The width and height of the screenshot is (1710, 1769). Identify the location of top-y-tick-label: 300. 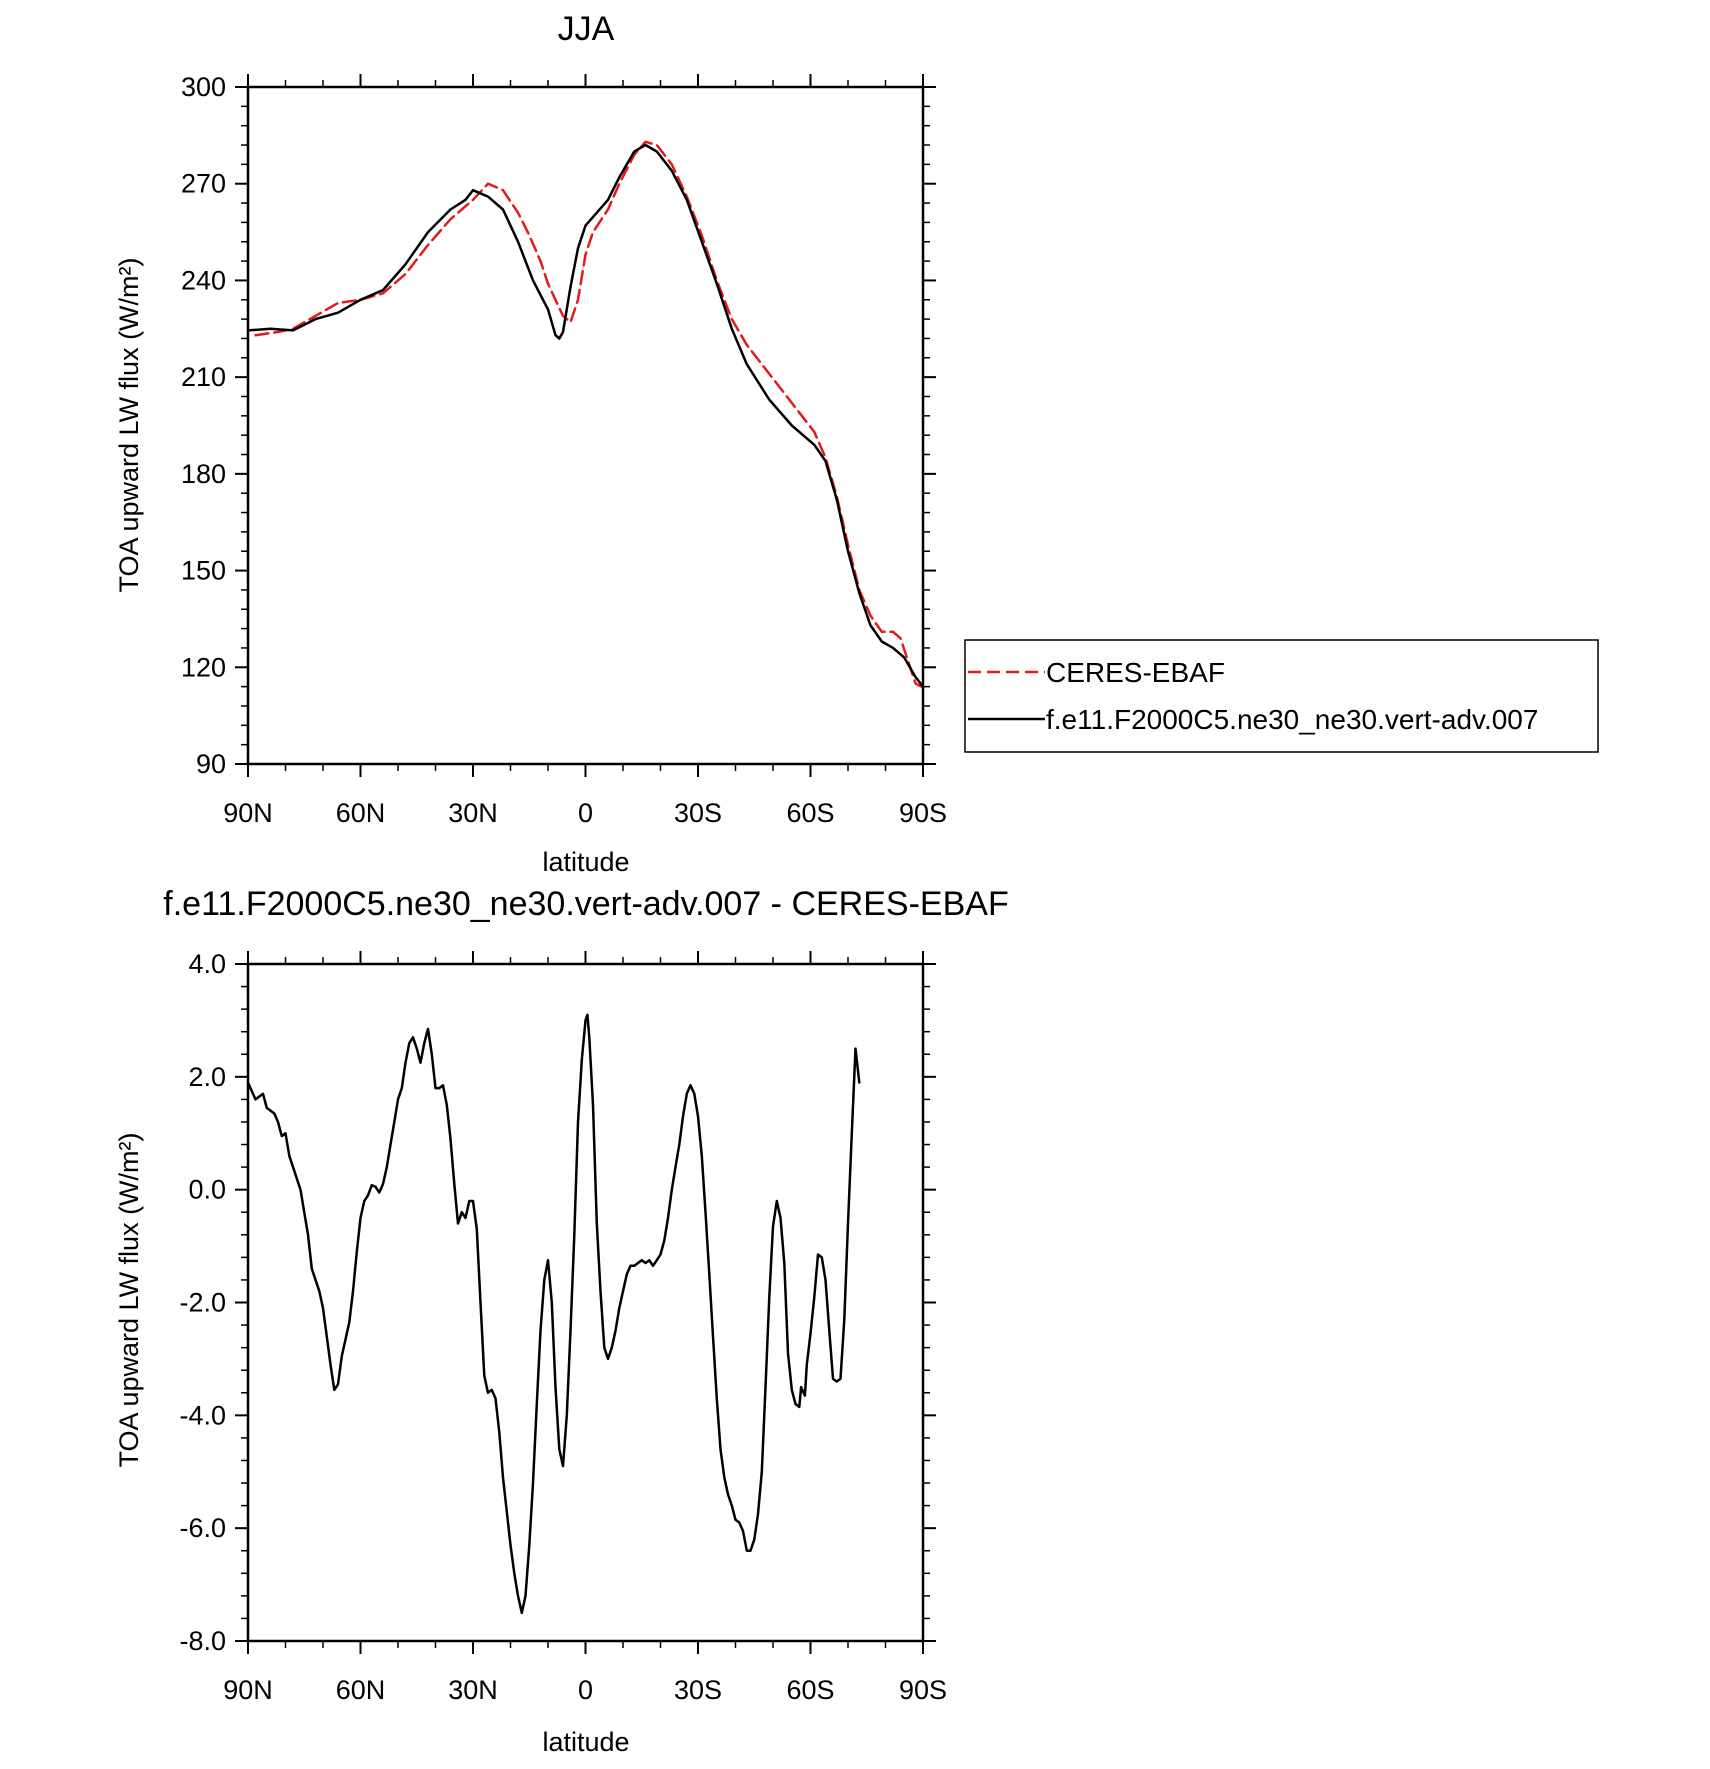
(203, 87).